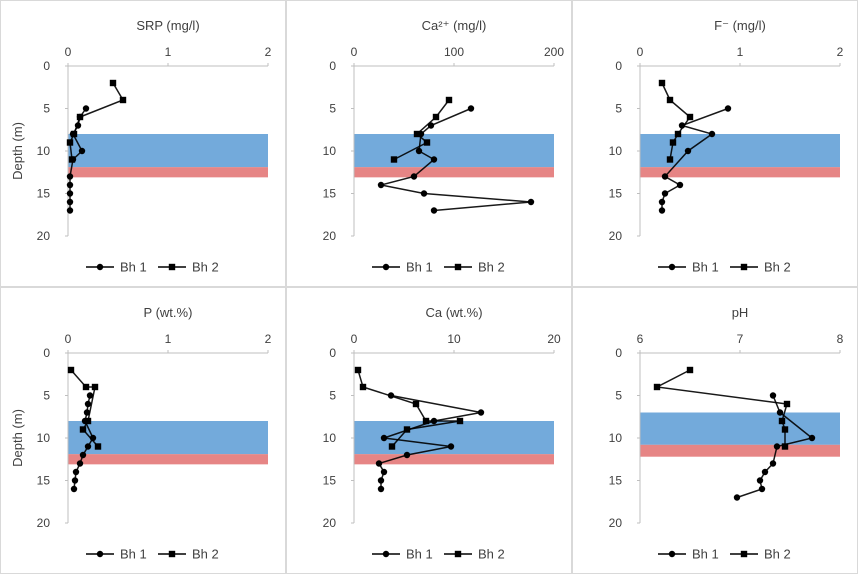 This screenshot has height=579, width=858. I want to click on x-tick-label: 20, so click(554, 339).